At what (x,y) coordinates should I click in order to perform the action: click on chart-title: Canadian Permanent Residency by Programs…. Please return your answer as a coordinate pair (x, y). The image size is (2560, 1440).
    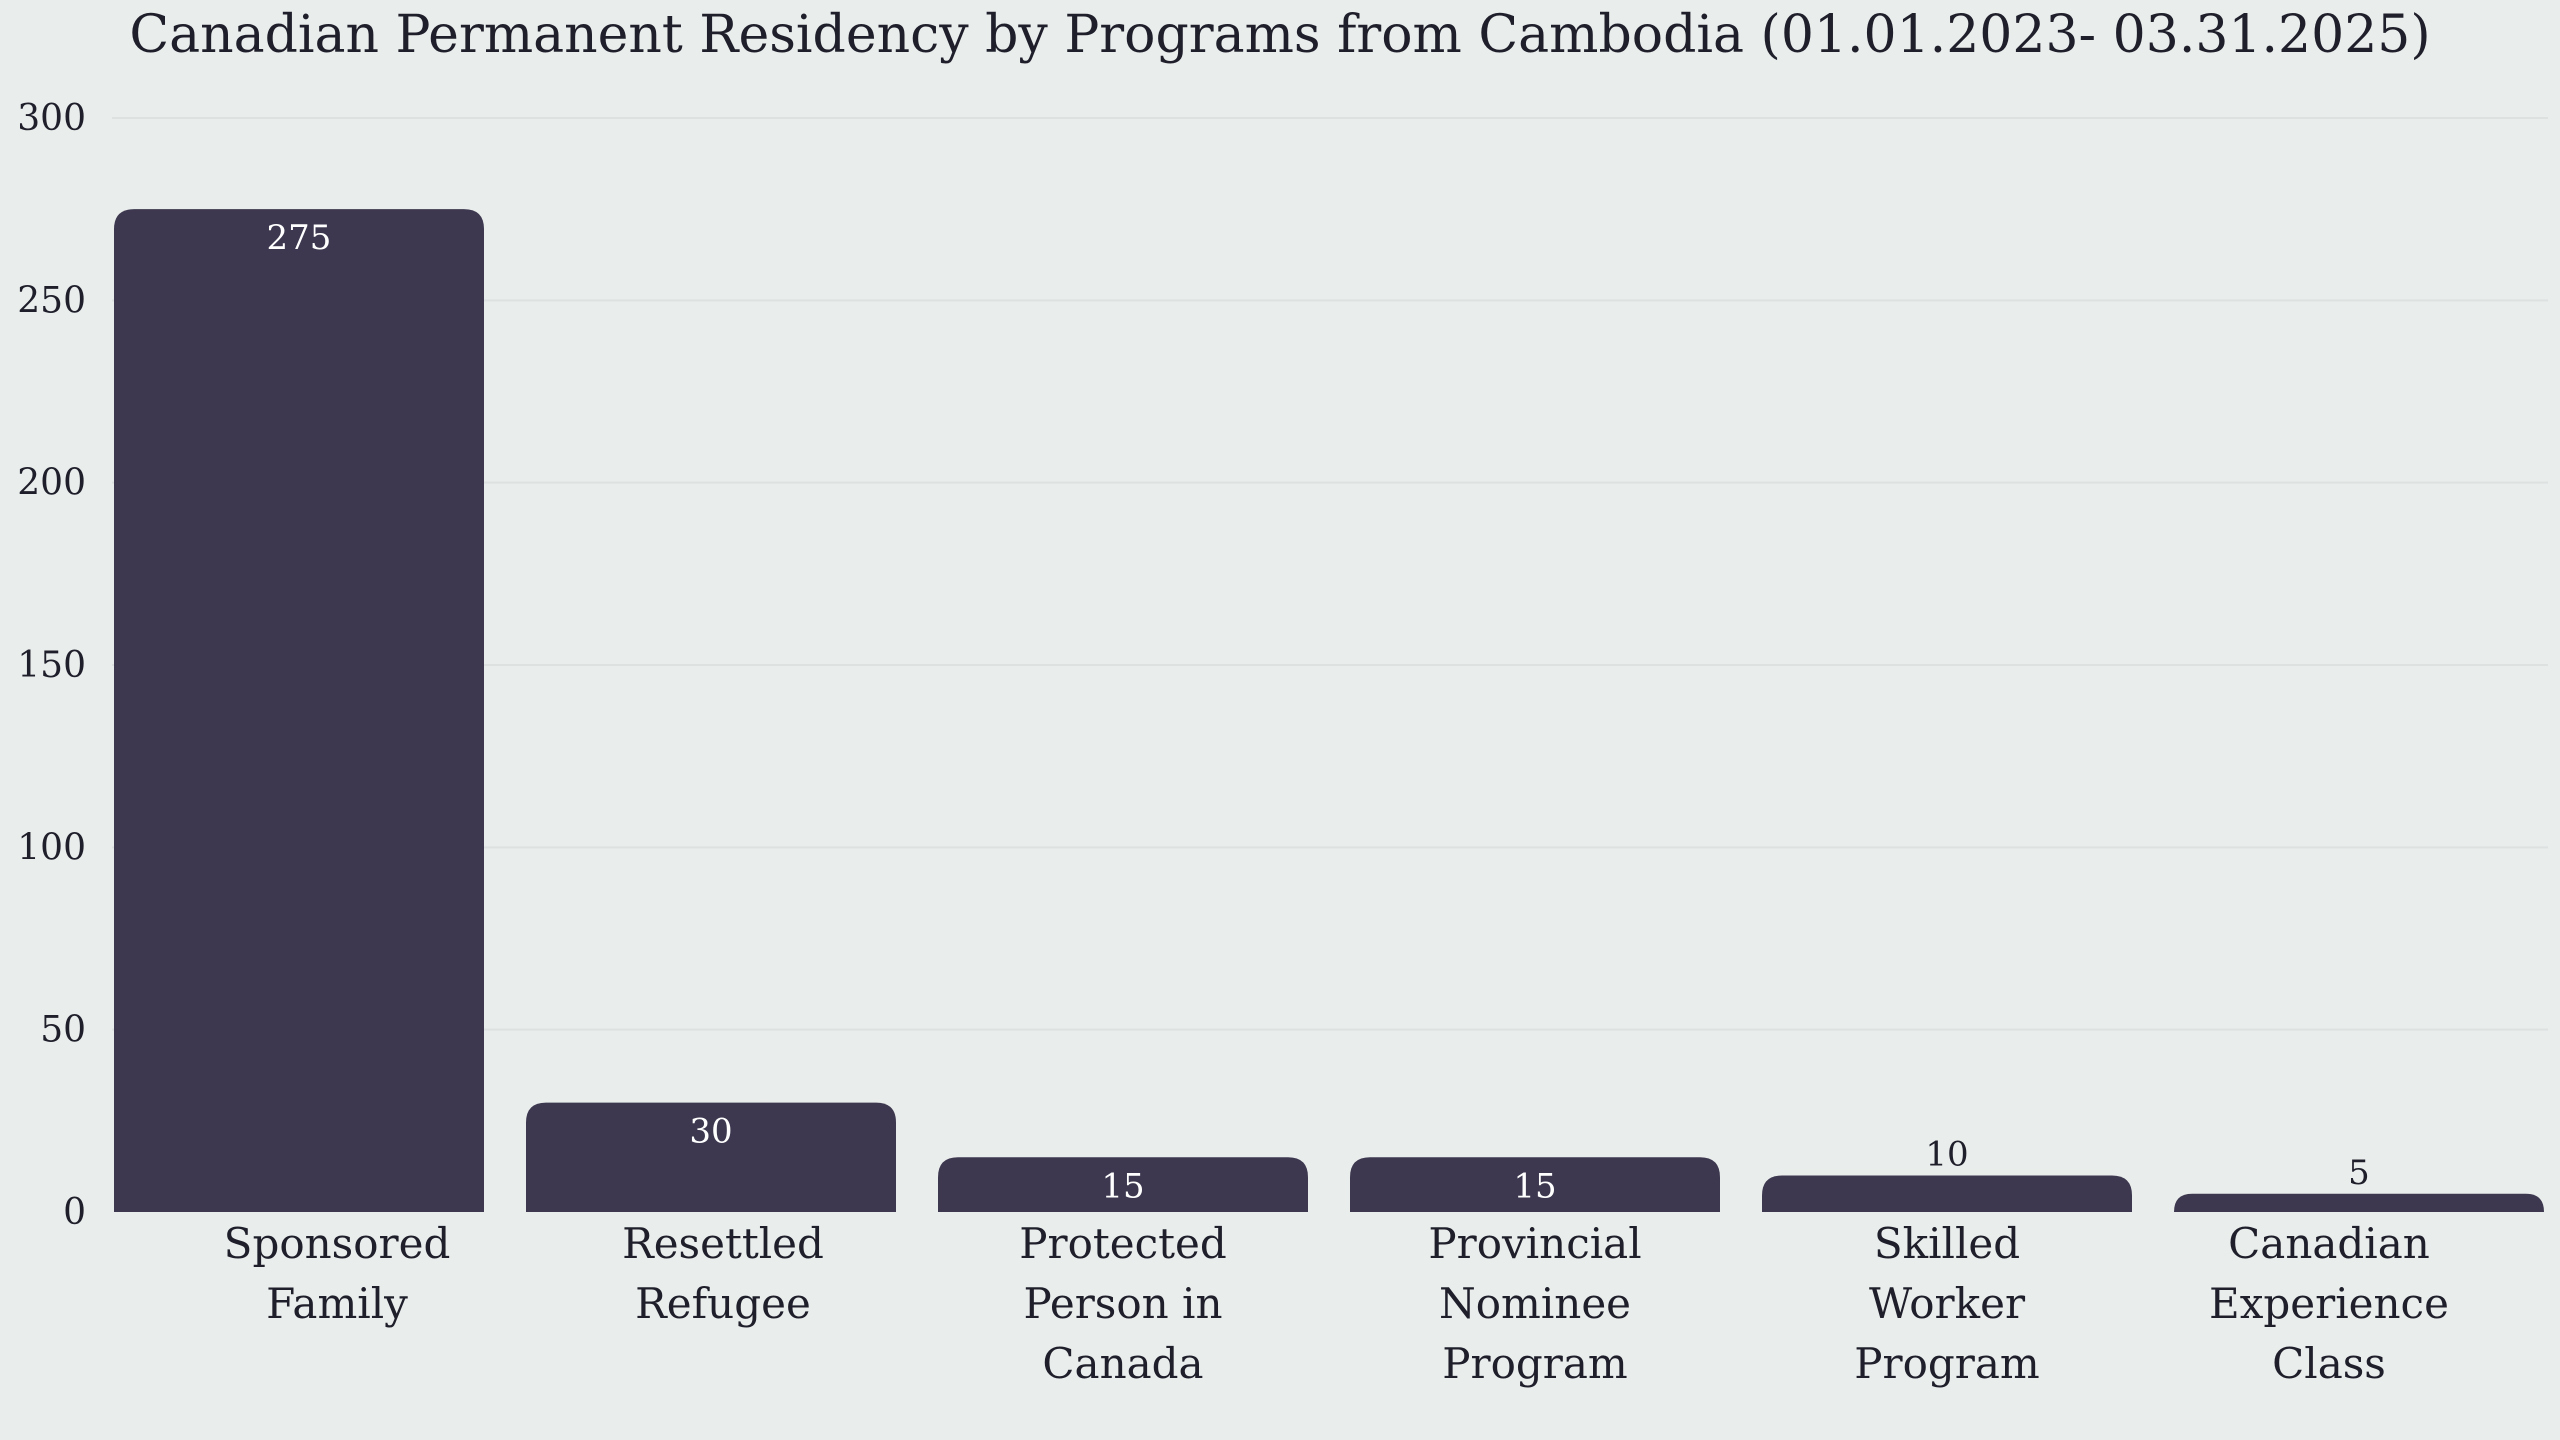
    Looking at the image, I should click on (1279, 35).